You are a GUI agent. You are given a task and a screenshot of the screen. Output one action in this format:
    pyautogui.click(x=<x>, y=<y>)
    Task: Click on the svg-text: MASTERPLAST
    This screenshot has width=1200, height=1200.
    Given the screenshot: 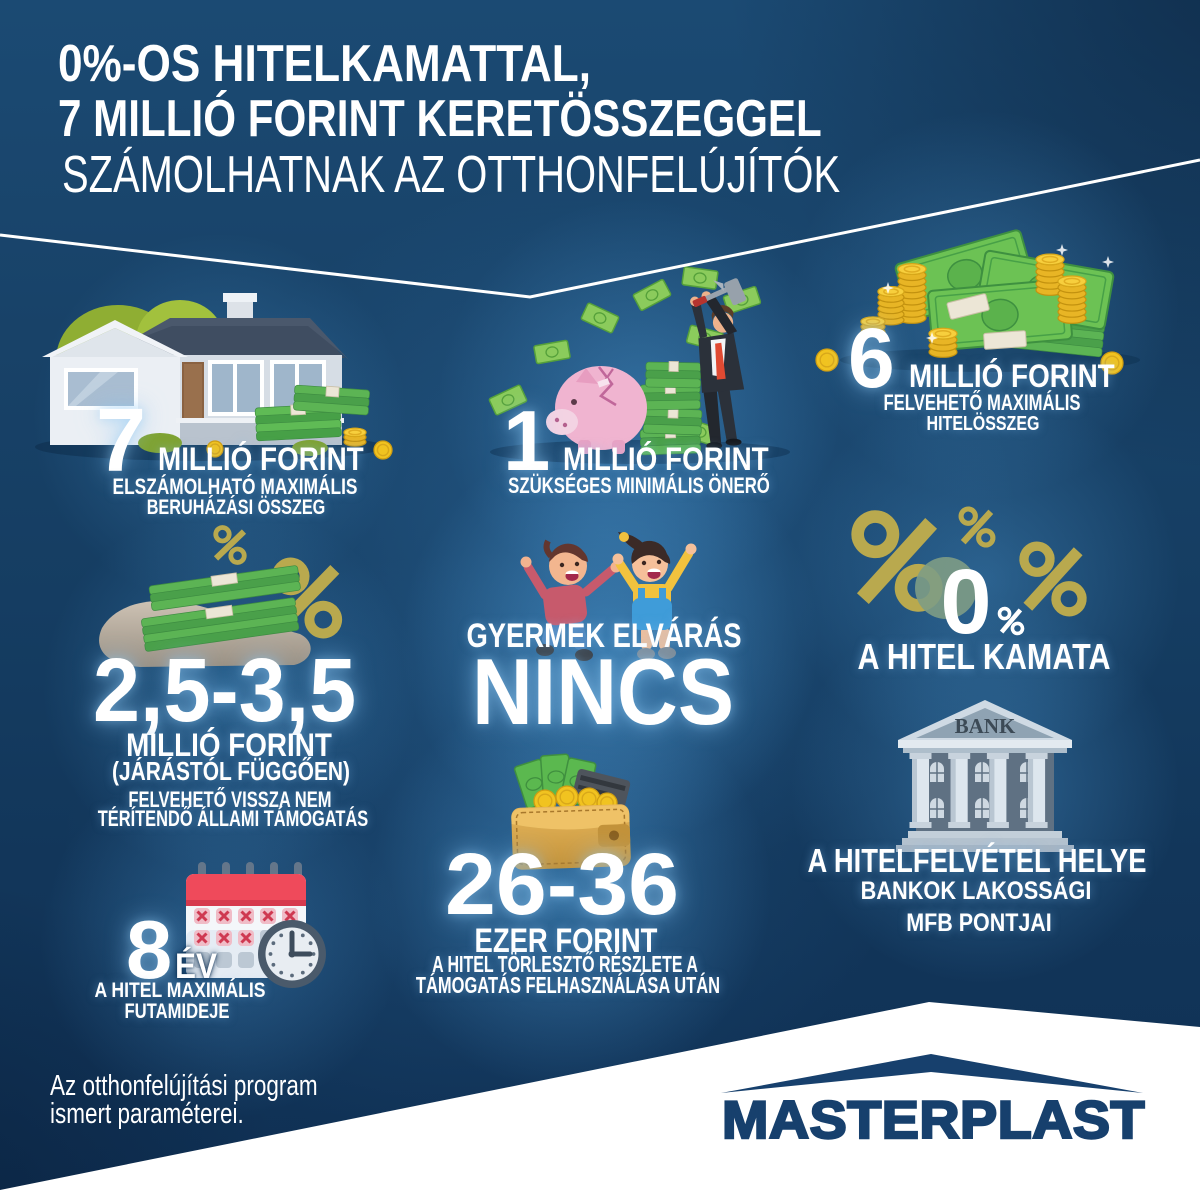 What is the action you would take?
    pyautogui.click(x=933, y=1119)
    